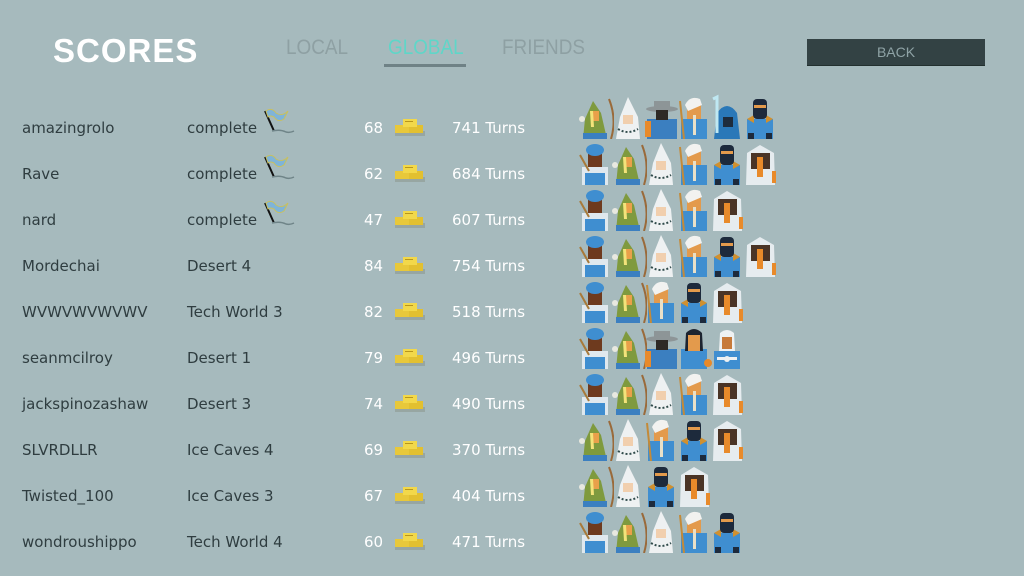  Describe the element at coordinates (727, 349) in the screenshot. I see `monk-character-icon` at that location.